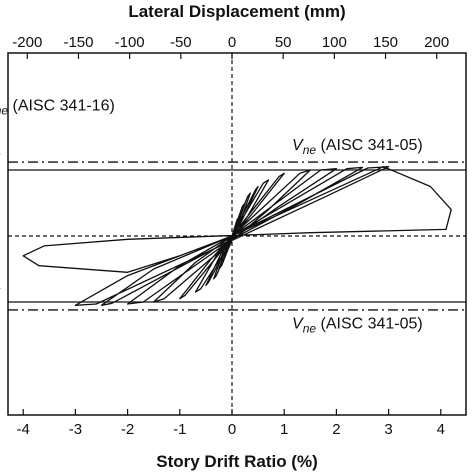 The image size is (474, 474). Describe the element at coordinates (385, 42) in the screenshot. I see `top-tick-label: 150` at that location.